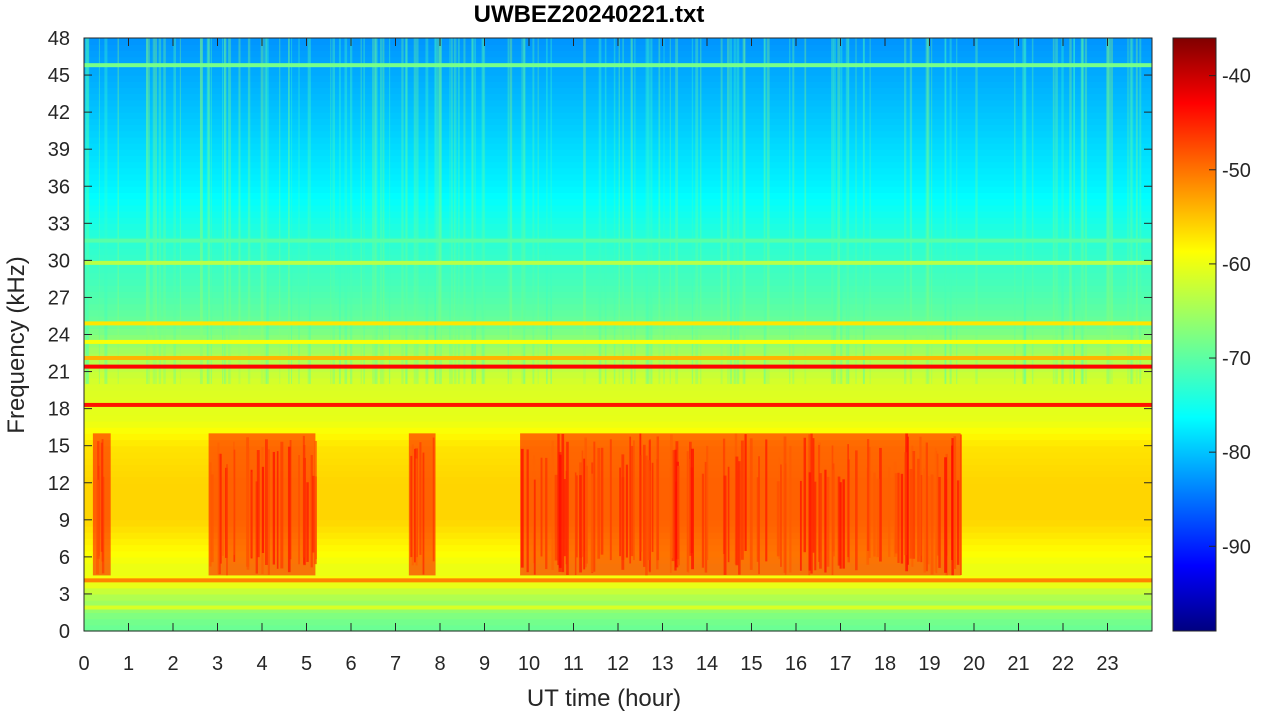  I want to click on x-tick-label: 0, so click(83, 664).